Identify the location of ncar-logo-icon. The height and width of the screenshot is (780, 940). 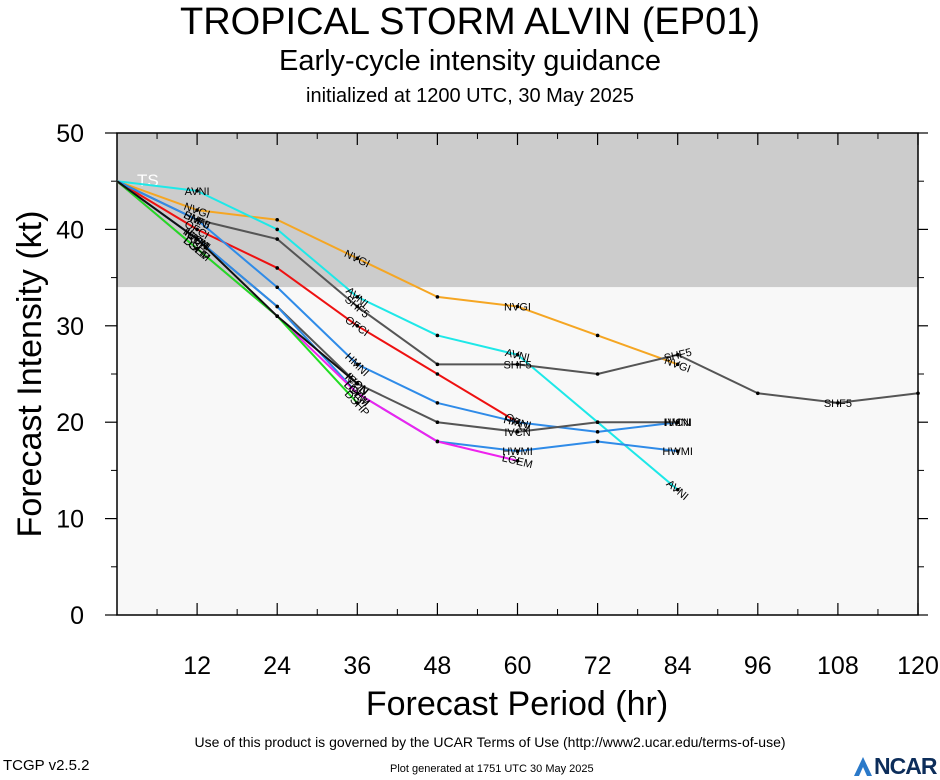
(863, 766).